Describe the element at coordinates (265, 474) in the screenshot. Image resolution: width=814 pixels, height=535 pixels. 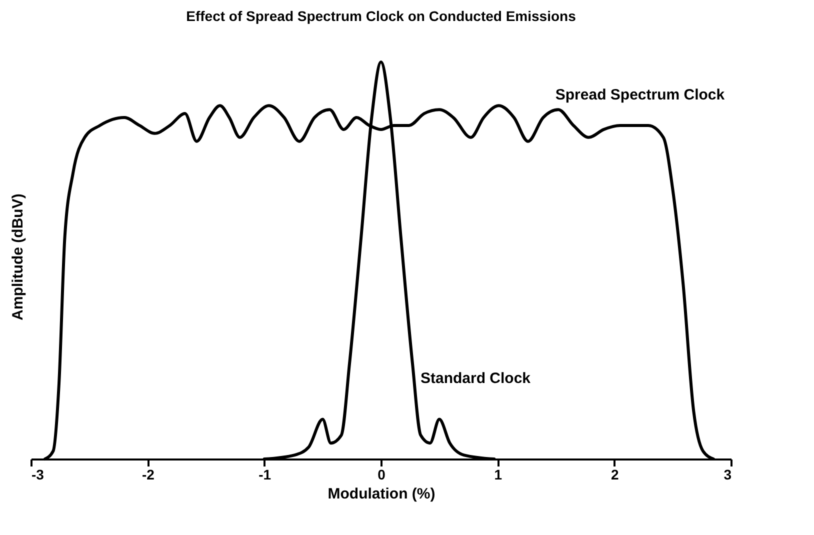
I see `x-tick-label: -1` at that location.